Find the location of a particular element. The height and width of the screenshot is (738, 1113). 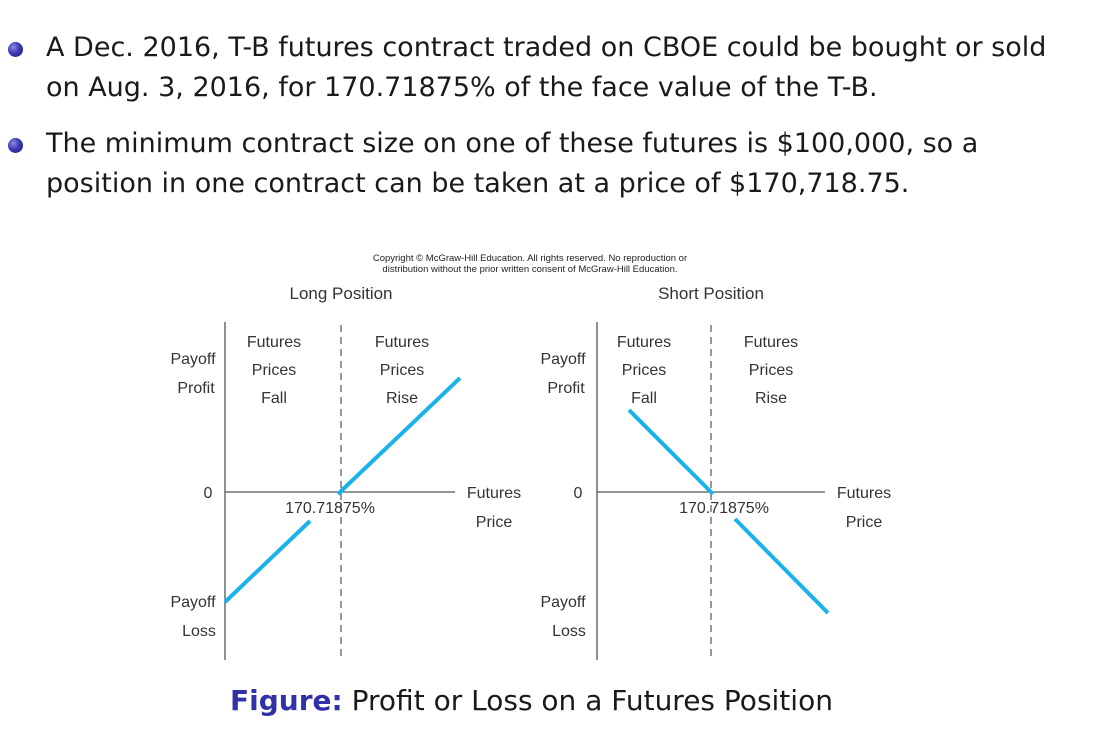

short-right-region-label-3: Rise is located at coordinates (771, 398).